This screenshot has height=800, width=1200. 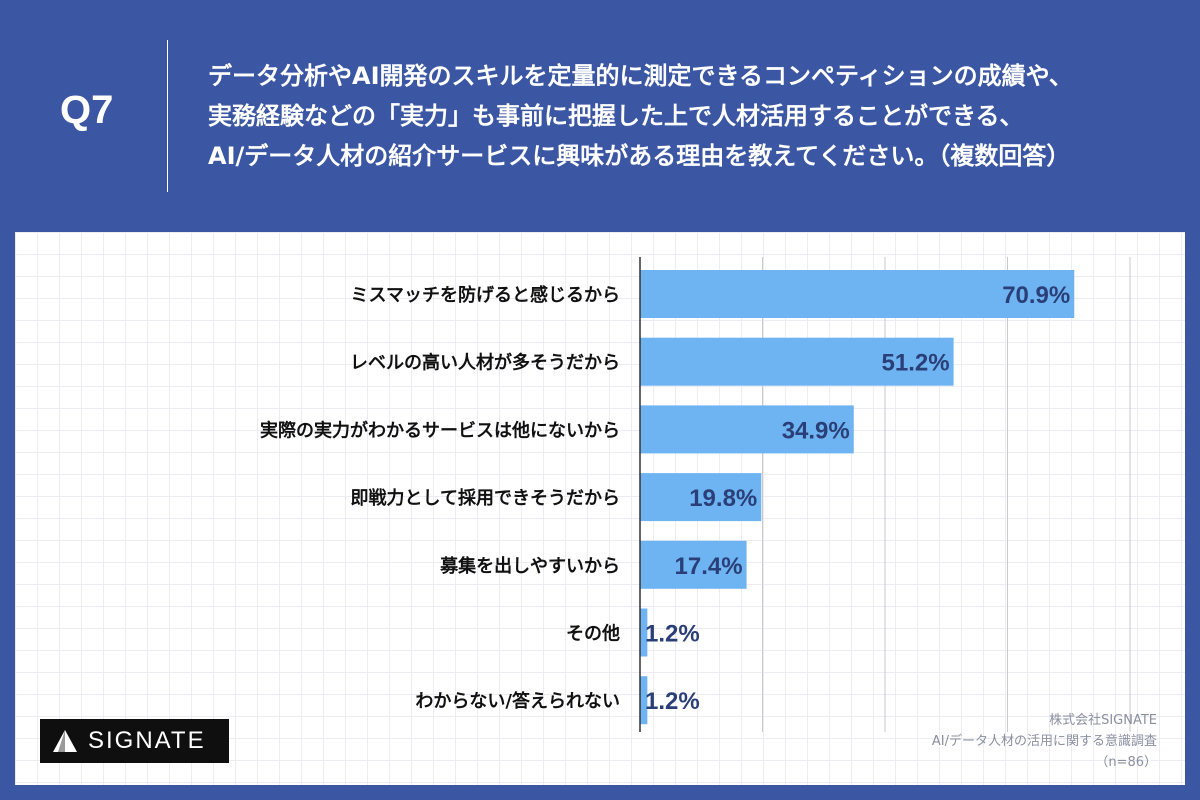 What do you see at coordinates (640, 76) in the screenshot?
I see `question-line: データ分析やAI開発のスキルを定量的に測定できるコンペティションの成績や、` at bounding box center [640, 76].